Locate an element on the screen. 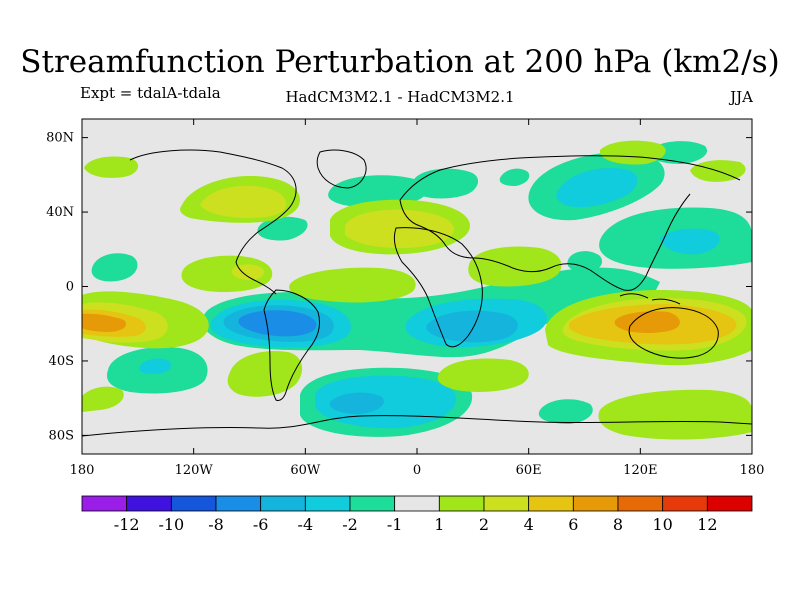 The width and height of the screenshot is (800, 600). model-label: HadCM3M2.1 - HadCM3M2.1 is located at coordinates (400, 97).